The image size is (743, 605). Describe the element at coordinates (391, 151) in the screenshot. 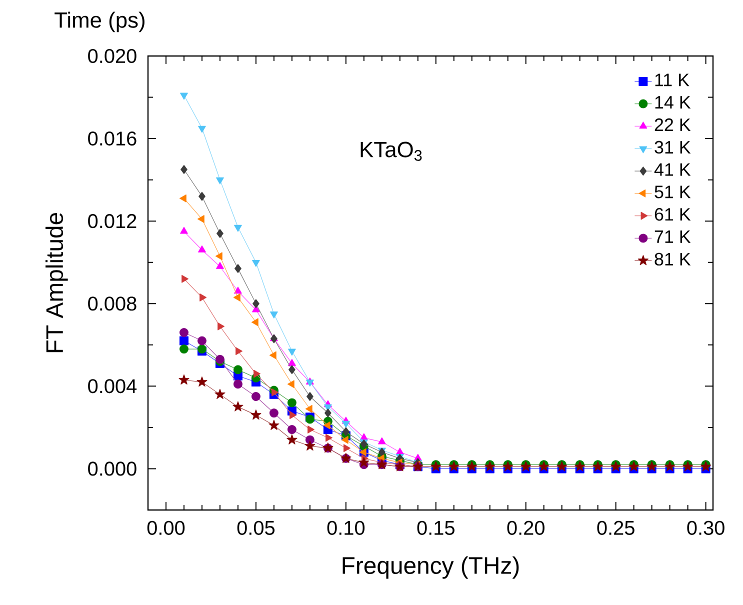

I see `annotation: KTaO$_{3}$` at that location.